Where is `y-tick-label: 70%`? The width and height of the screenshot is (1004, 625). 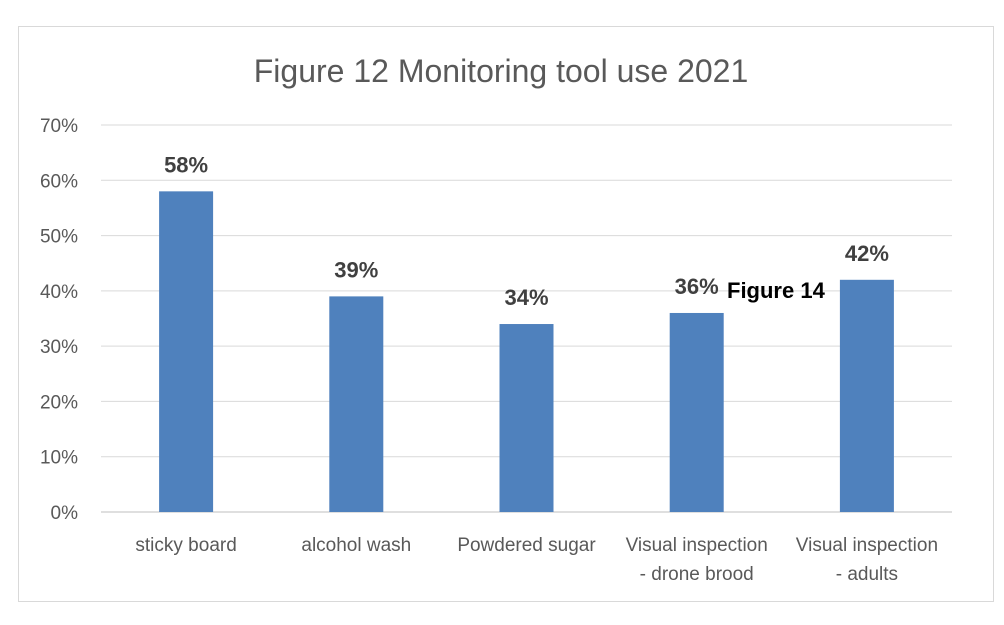 y-tick-label: 70% is located at coordinates (59, 126).